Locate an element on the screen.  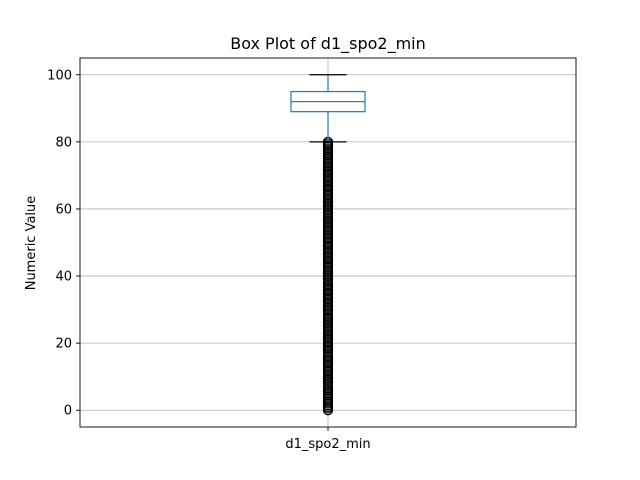
box-plot is located at coordinates (328, 245).